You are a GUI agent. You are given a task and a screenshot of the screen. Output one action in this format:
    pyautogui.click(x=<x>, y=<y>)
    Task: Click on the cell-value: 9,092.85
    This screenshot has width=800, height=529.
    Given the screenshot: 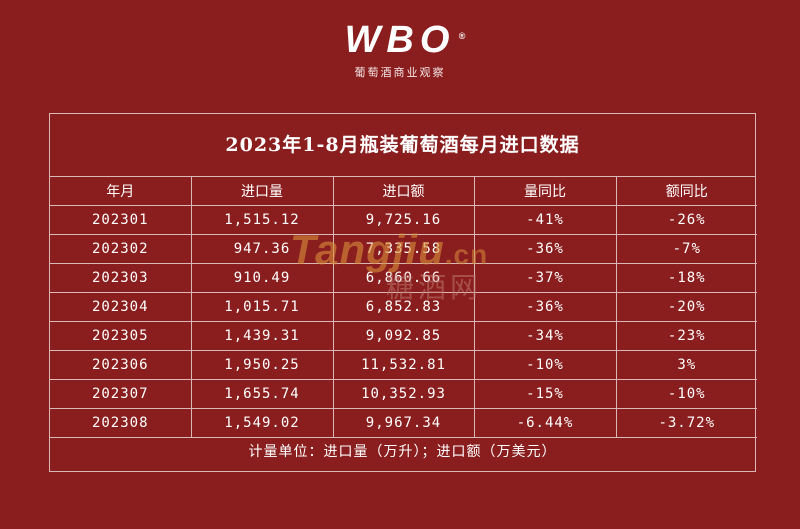 What is the action you would take?
    pyautogui.click(x=403, y=336)
    